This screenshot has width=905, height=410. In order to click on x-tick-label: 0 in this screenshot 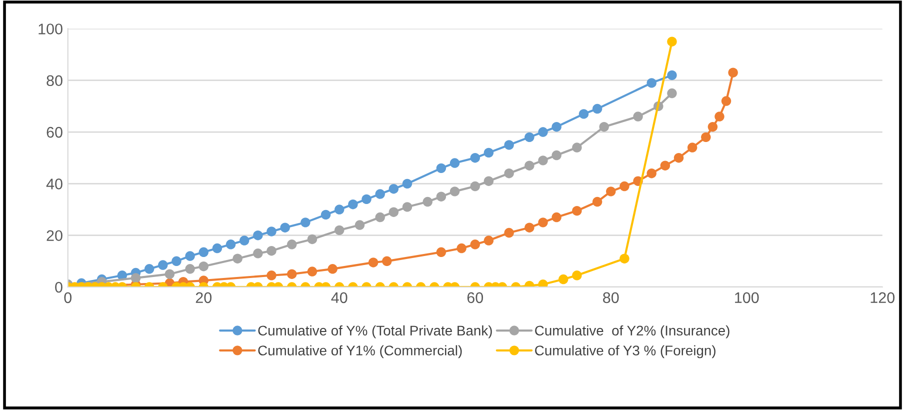, I will do `click(68, 298)`.